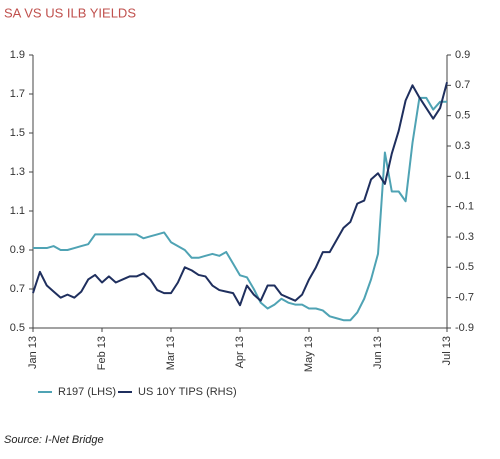  What do you see at coordinates (464, 298) in the screenshot?
I see `y2-tick-label: -0.7` at bounding box center [464, 298].